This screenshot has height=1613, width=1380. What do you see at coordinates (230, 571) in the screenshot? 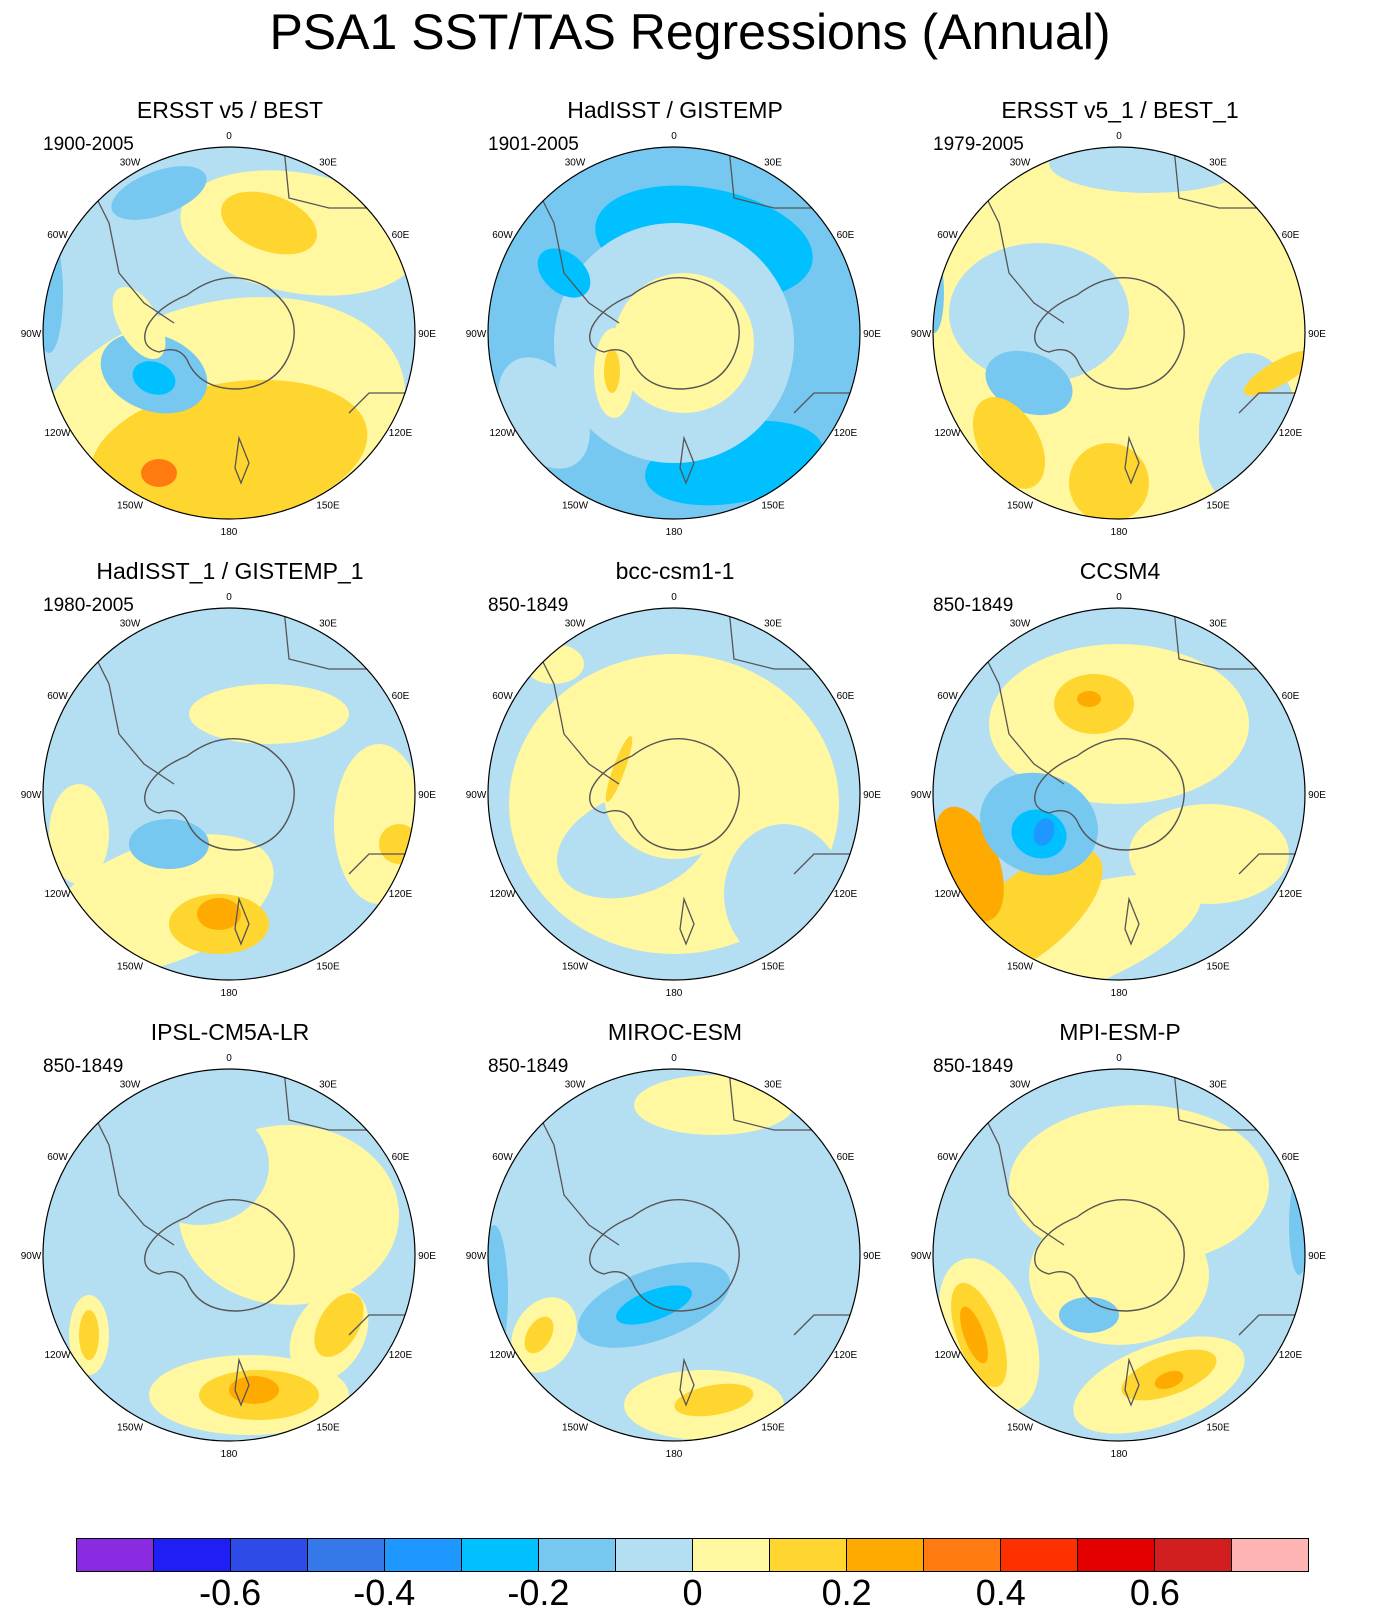
I see `panel-title: HadISST_1 / GISTEMP_1` at bounding box center [230, 571].